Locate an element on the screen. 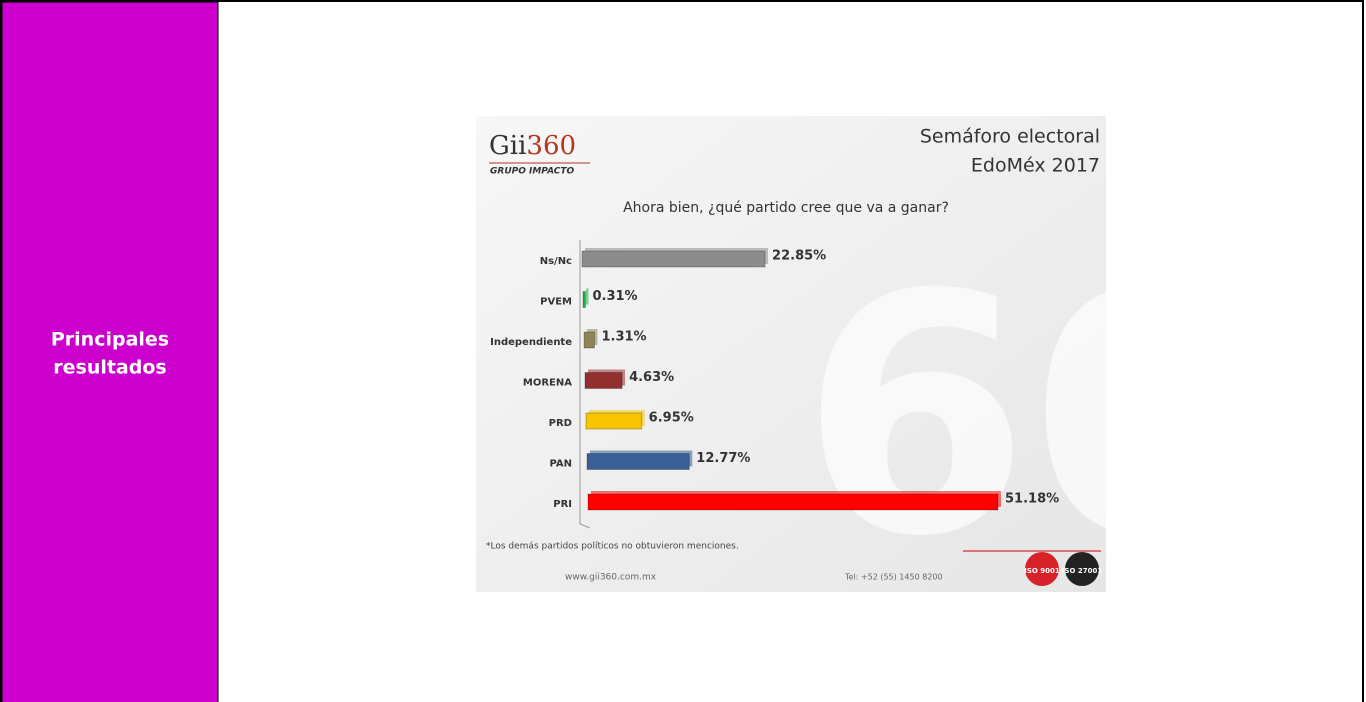 This screenshot has width=1366, height=702. category-label: PAN is located at coordinates (560, 464).